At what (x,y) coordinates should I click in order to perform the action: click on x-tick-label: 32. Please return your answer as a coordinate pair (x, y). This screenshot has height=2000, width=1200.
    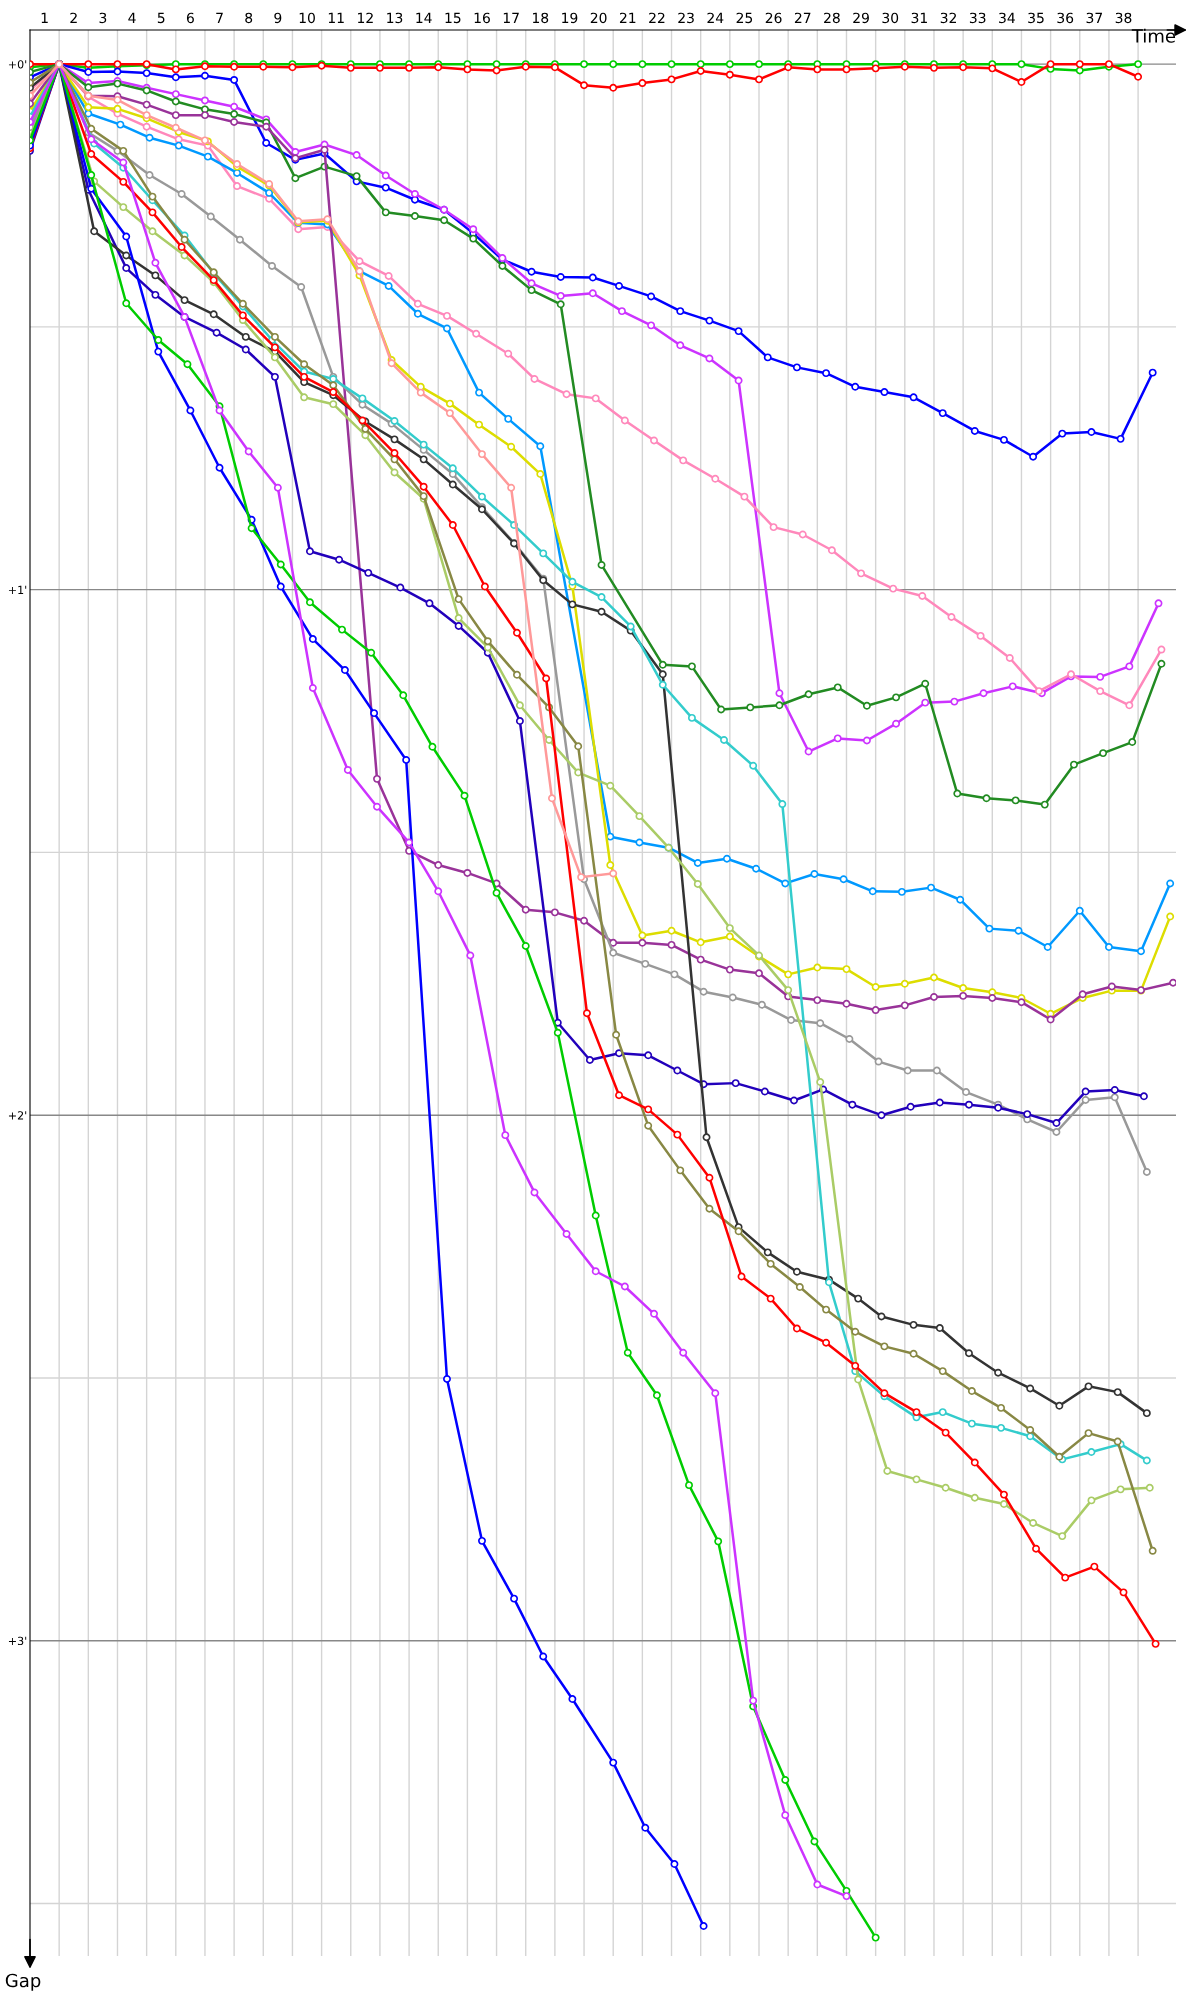
    Looking at the image, I should click on (948, 18).